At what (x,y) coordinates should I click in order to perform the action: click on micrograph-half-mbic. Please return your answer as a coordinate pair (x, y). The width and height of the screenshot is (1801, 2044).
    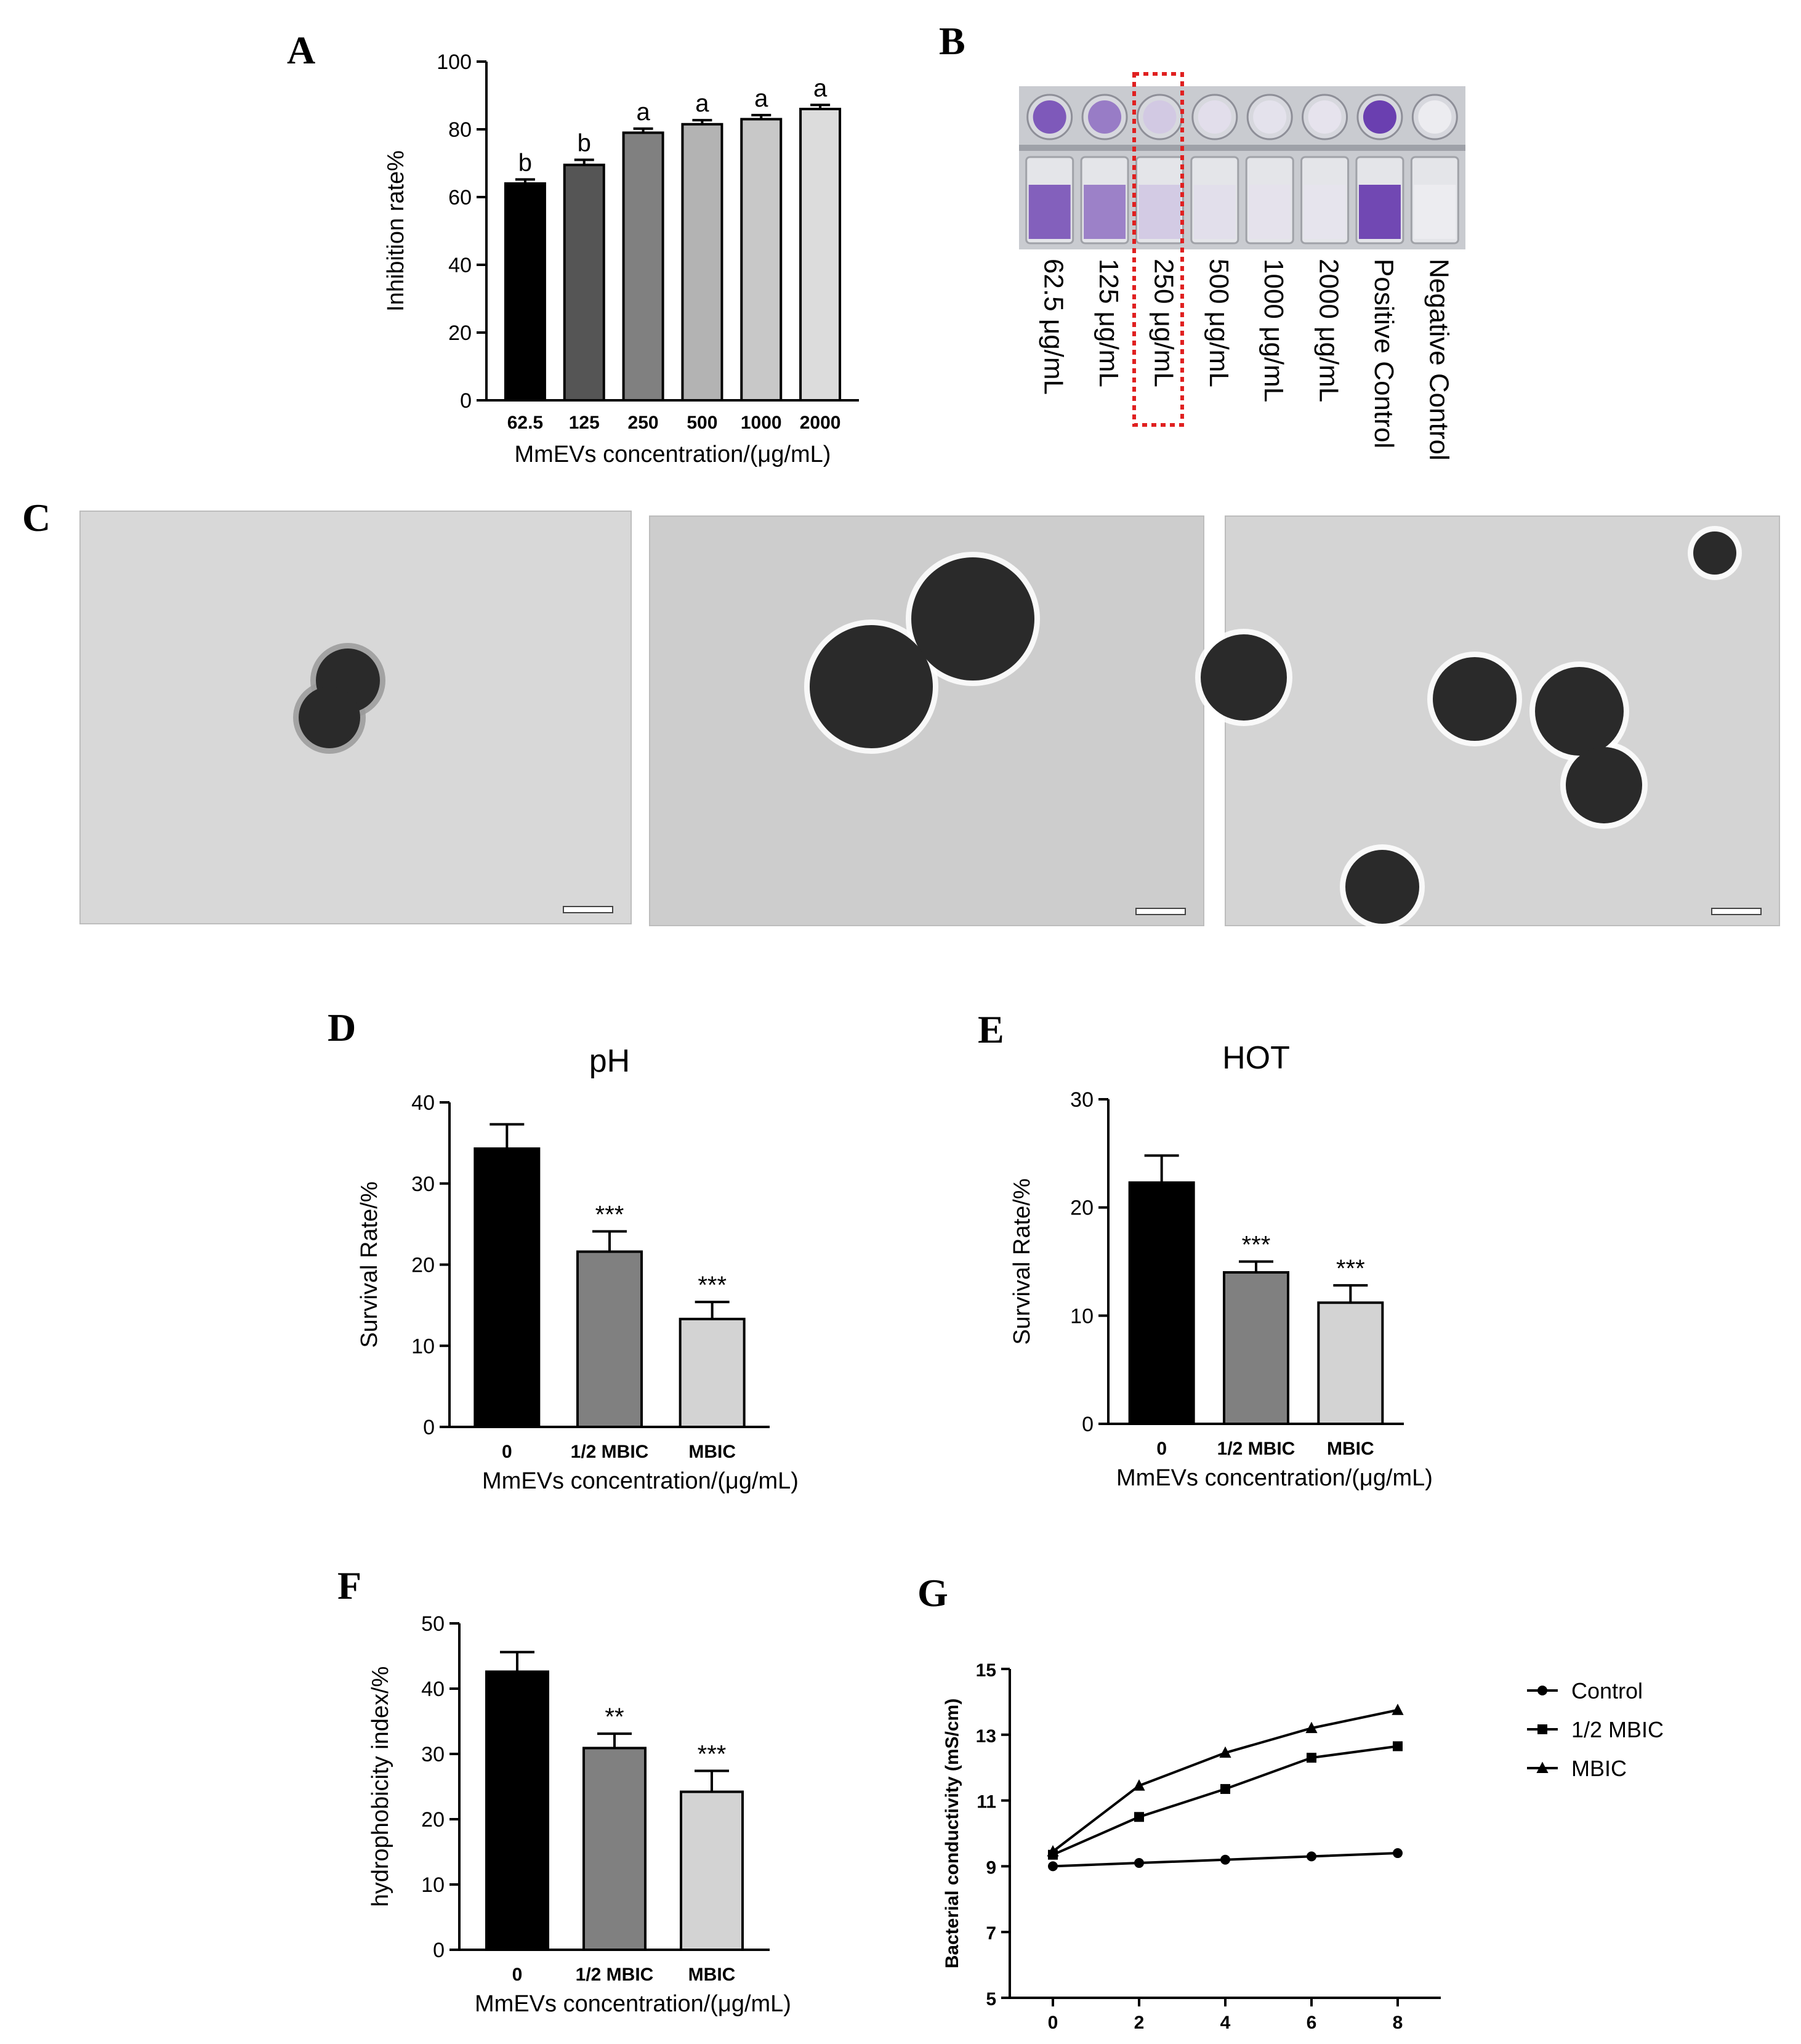
    Looking at the image, I should click on (926, 721).